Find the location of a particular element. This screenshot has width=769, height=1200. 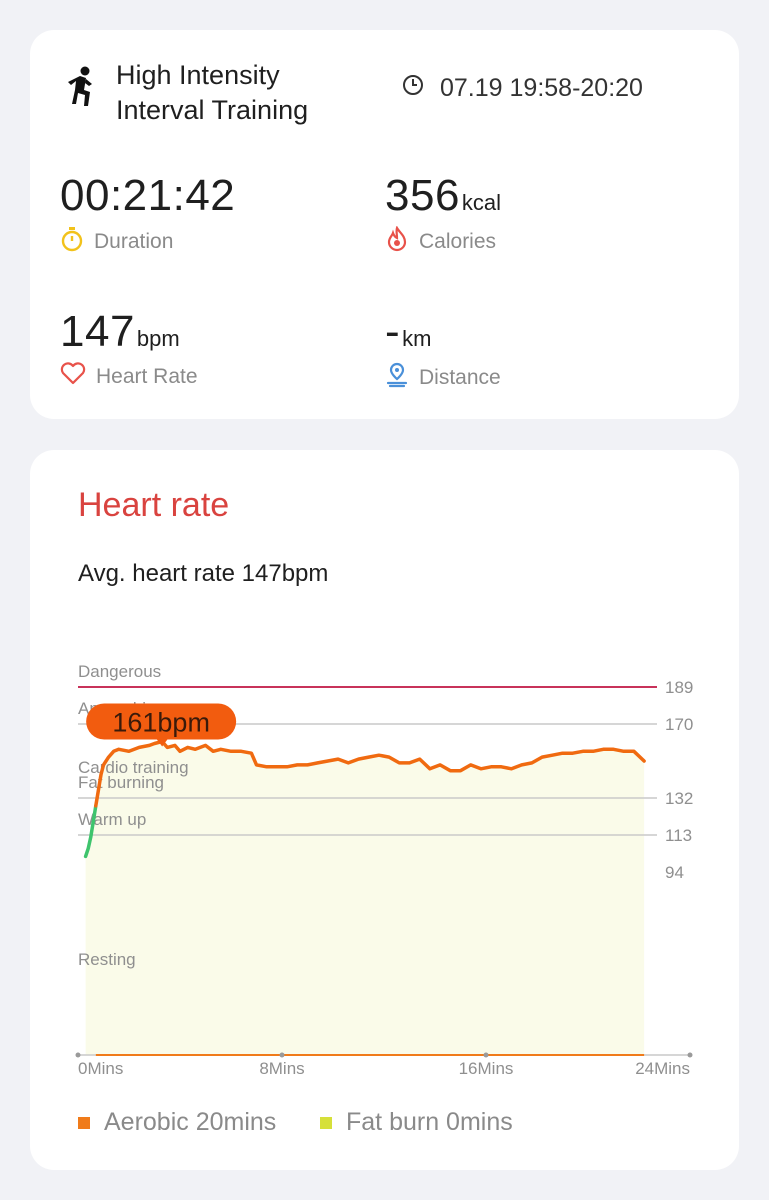

zone-label: Fat burning is located at coordinates (121, 782).